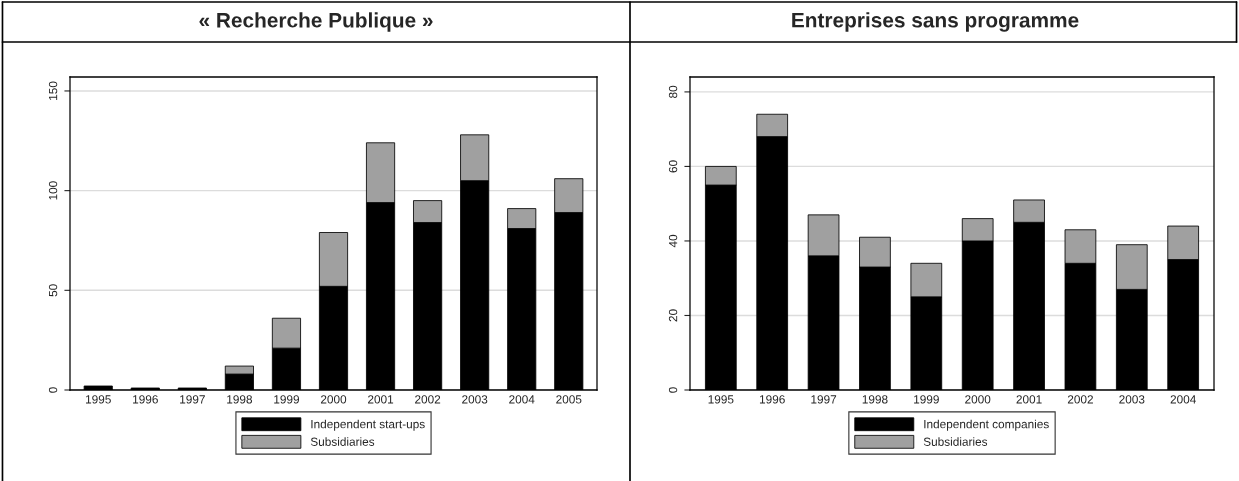  What do you see at coordinates (368, 425) in the screenshot?
I see `legend-label: Independent start-ups` at bounding box center [368, 425].